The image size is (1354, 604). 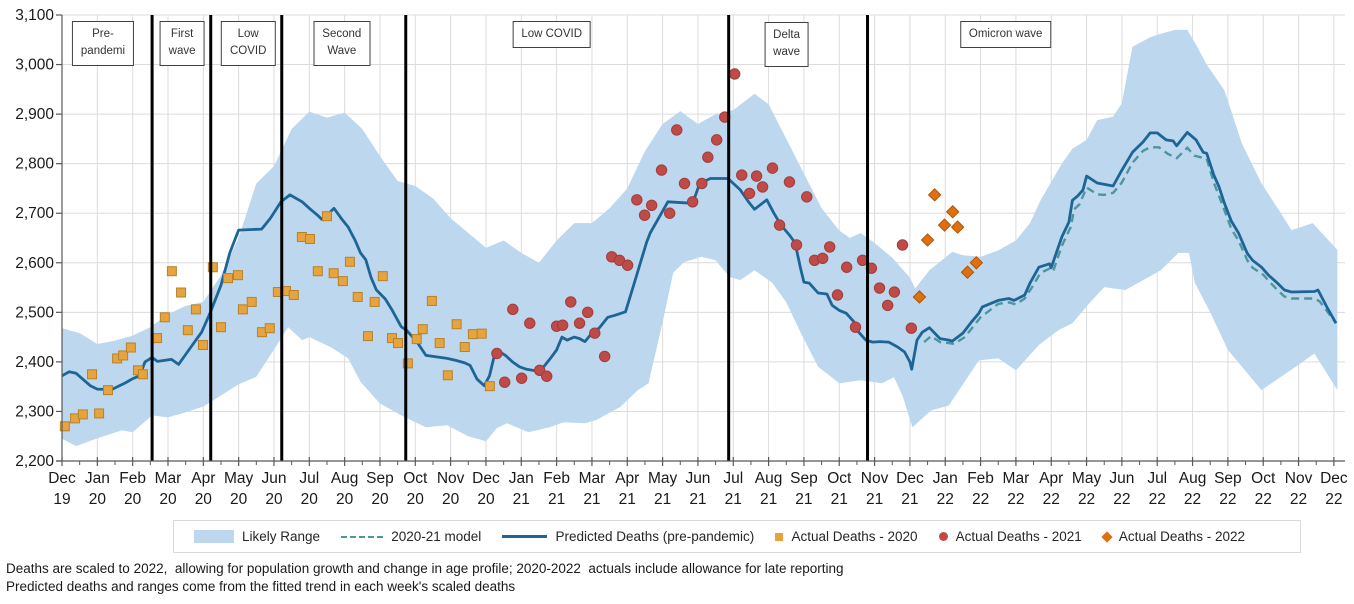 I want to click on period-label-text: wave, so click(x=182, y=51).